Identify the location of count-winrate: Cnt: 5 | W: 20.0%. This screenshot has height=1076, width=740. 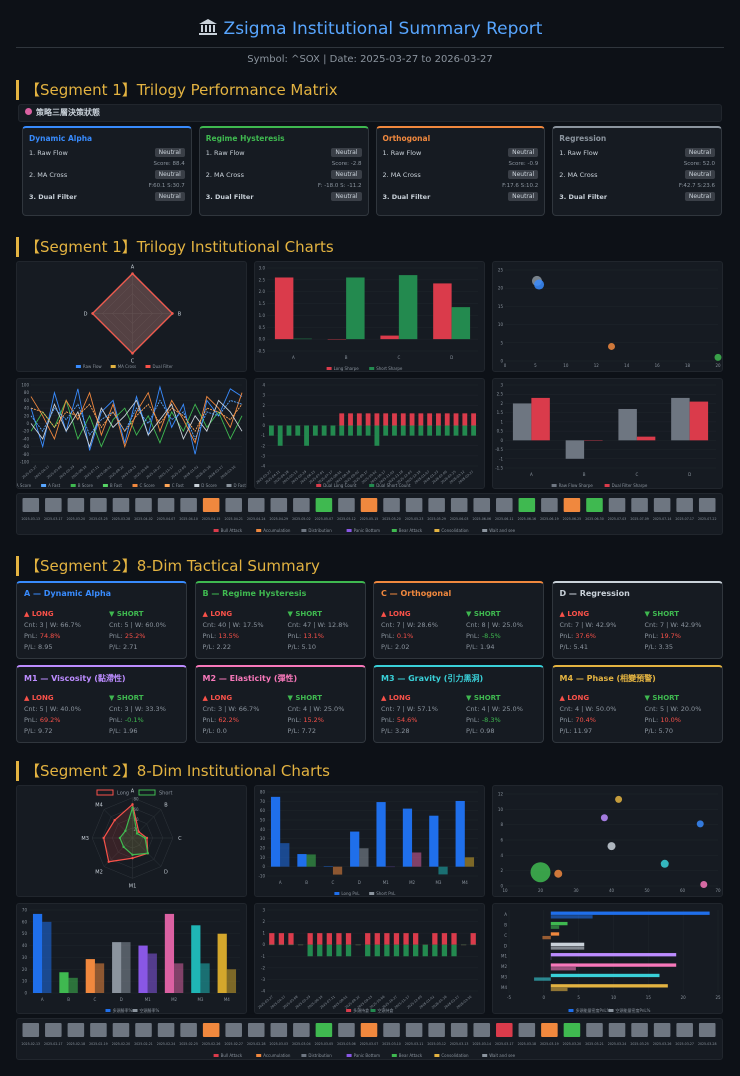
(673, 709).